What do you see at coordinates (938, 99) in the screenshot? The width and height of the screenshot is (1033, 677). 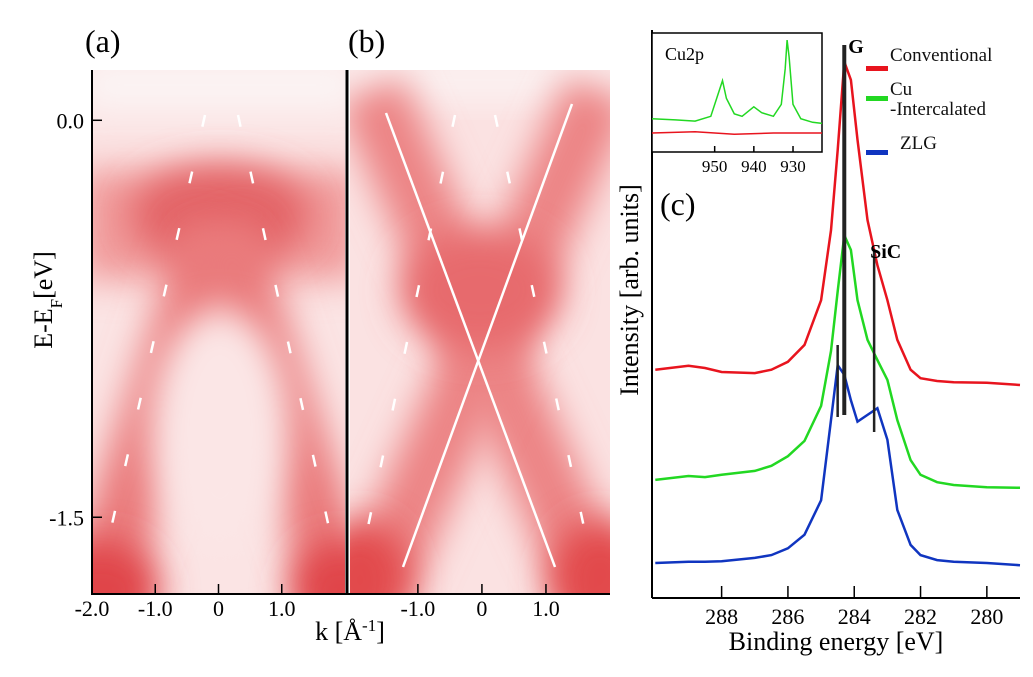 I see `legend-label: Cu -Intercalated` at bounding box center [938, 99].